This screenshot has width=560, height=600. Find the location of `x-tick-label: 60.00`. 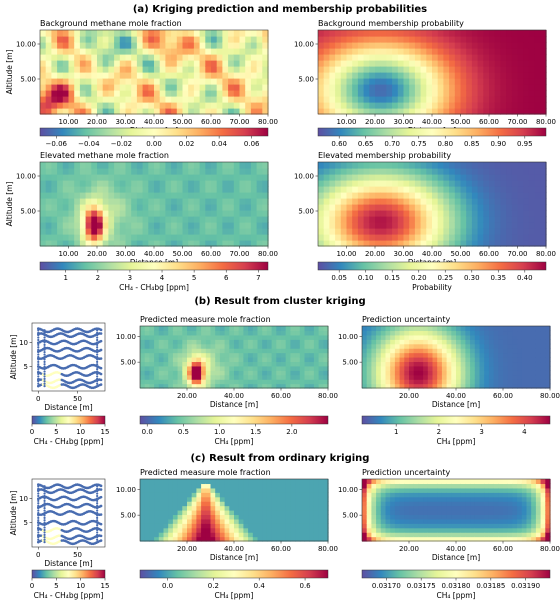

x-tick-label: 60.00 is located at coordinates (281, 396).